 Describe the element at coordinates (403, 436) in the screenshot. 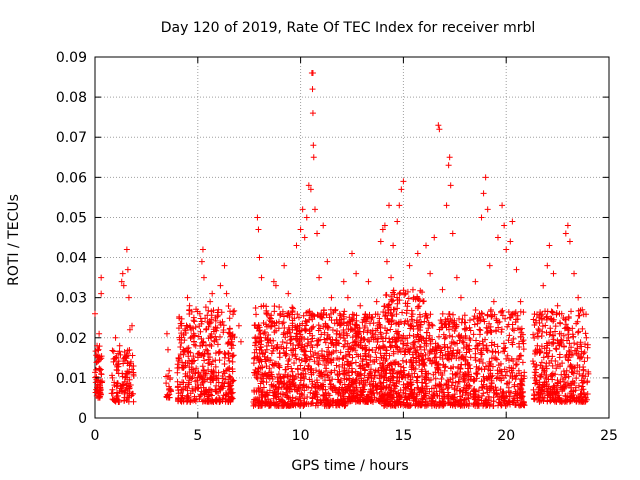

I see `x-tick-label: 15` at that location.